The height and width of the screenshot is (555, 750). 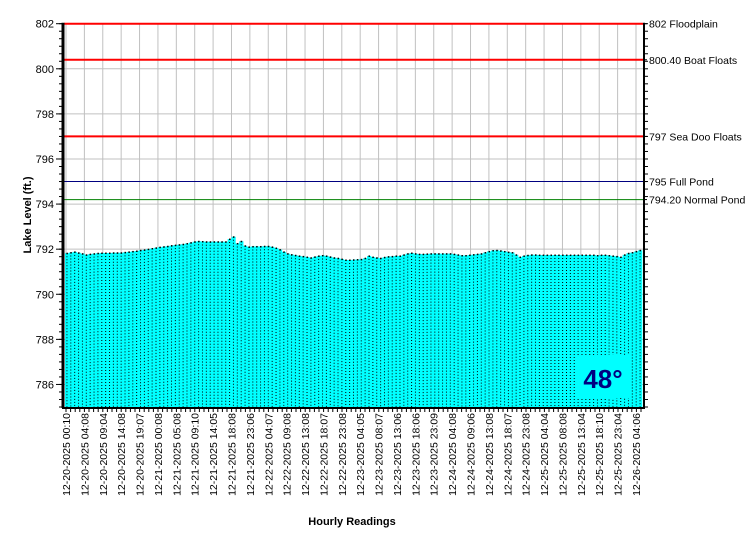 What do you see at coordinates (122, 454) in the screenshot?
I see `x-tick-label: 12-20-2025 14:08` at bounding box center [122, 454].